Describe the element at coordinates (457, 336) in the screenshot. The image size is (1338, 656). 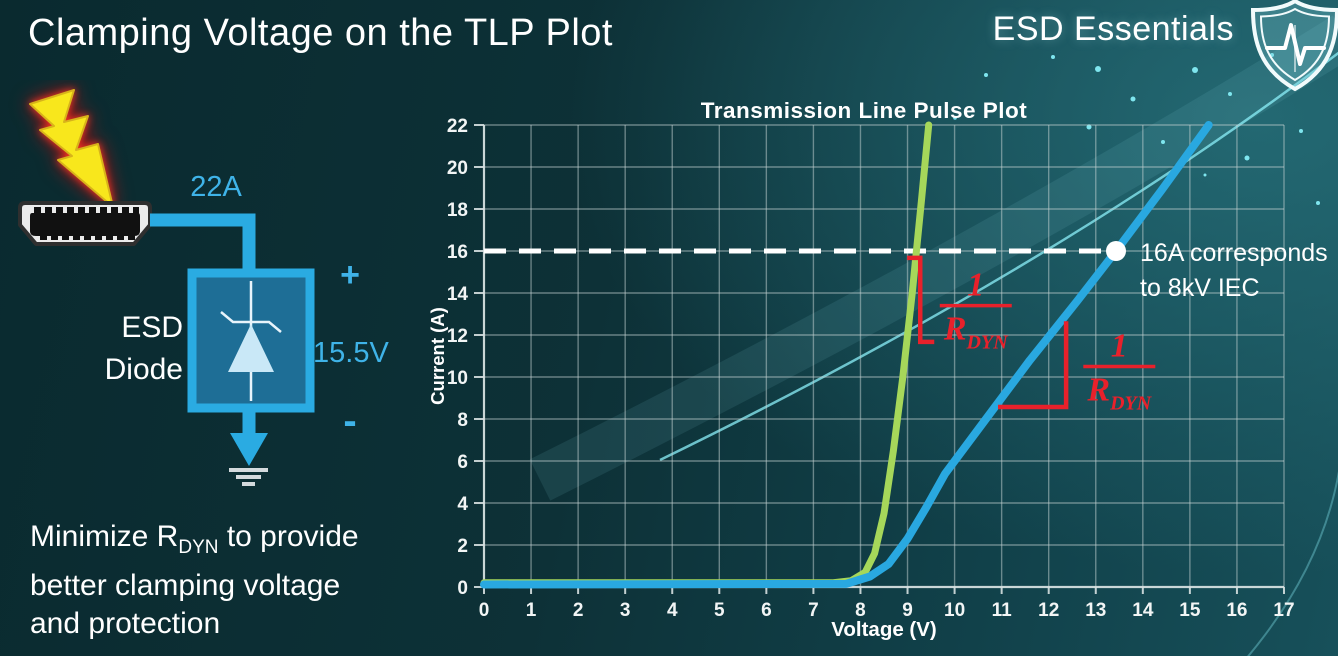
I see `y-tick-label: 12` at that location.